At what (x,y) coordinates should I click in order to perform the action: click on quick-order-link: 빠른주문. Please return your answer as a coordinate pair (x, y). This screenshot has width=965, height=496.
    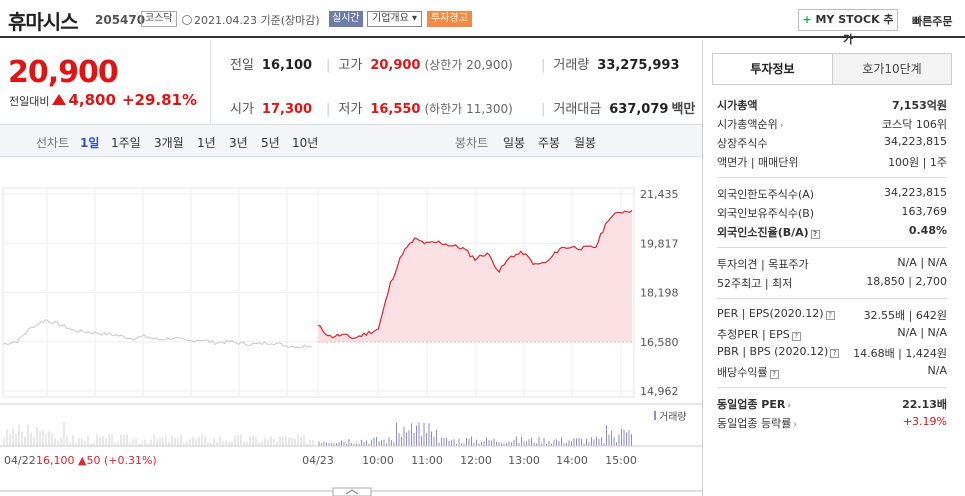
    Looking at the image, I should click on (932, 21).